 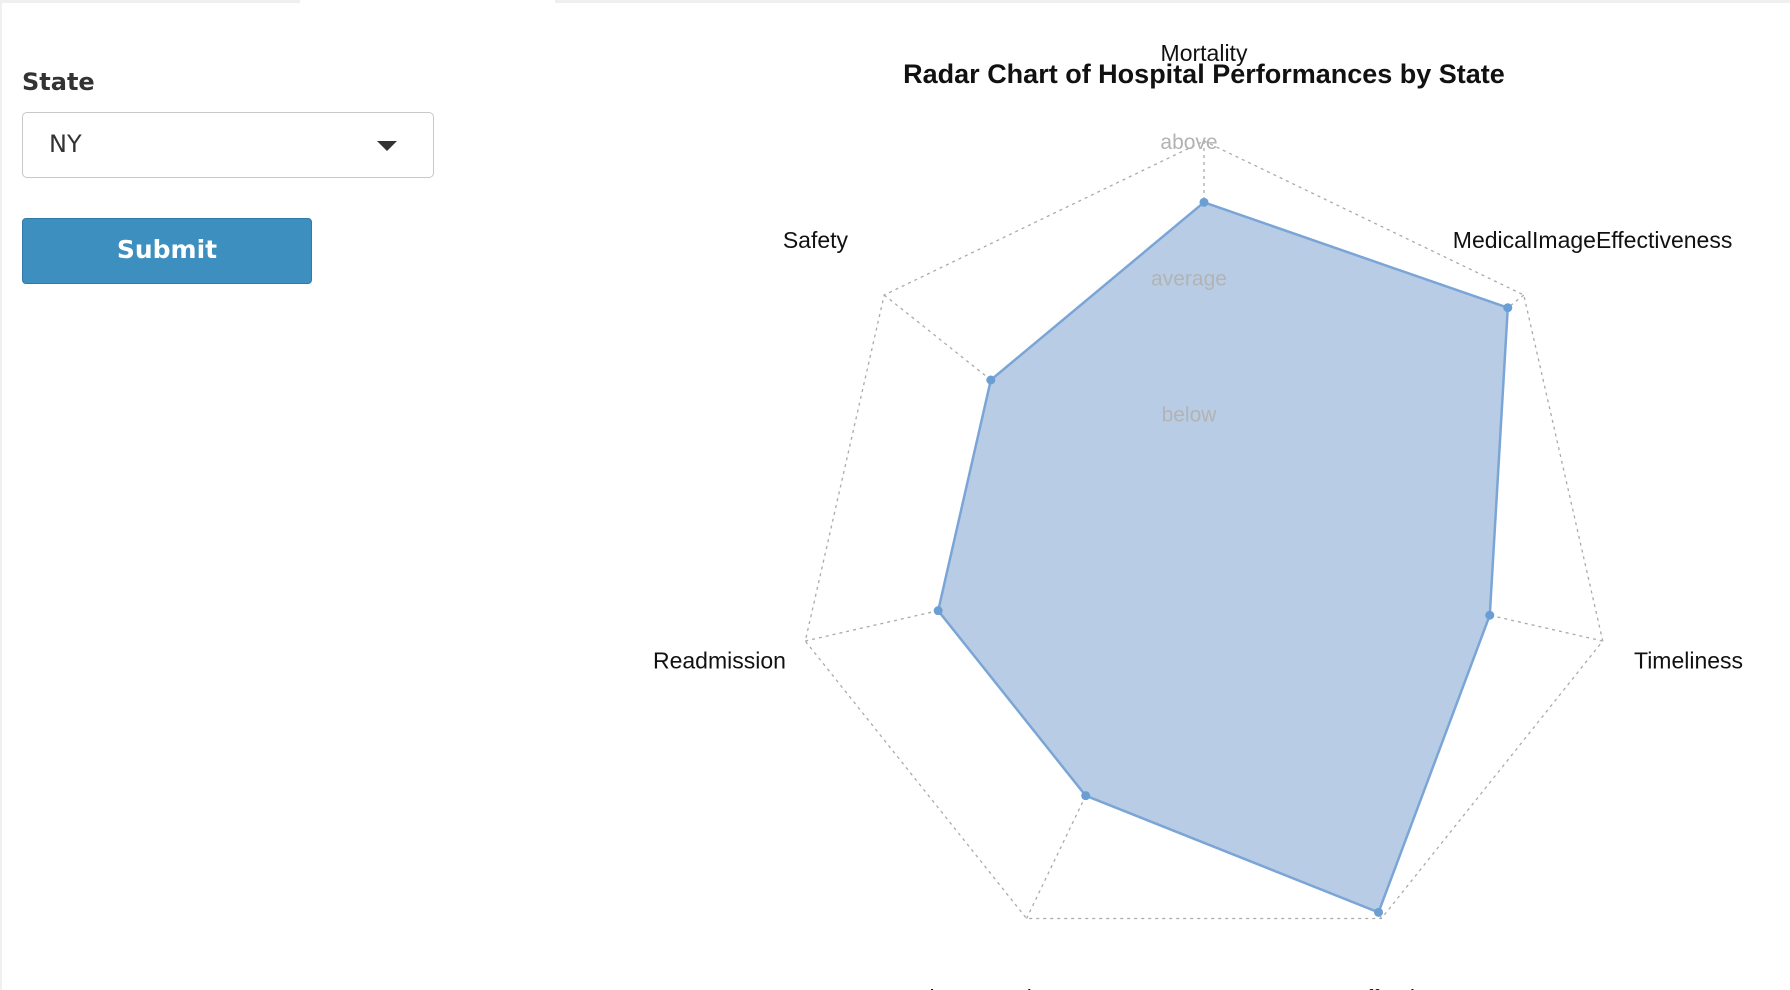 I want to click on state-select: NY, so click(x=228, y=145).